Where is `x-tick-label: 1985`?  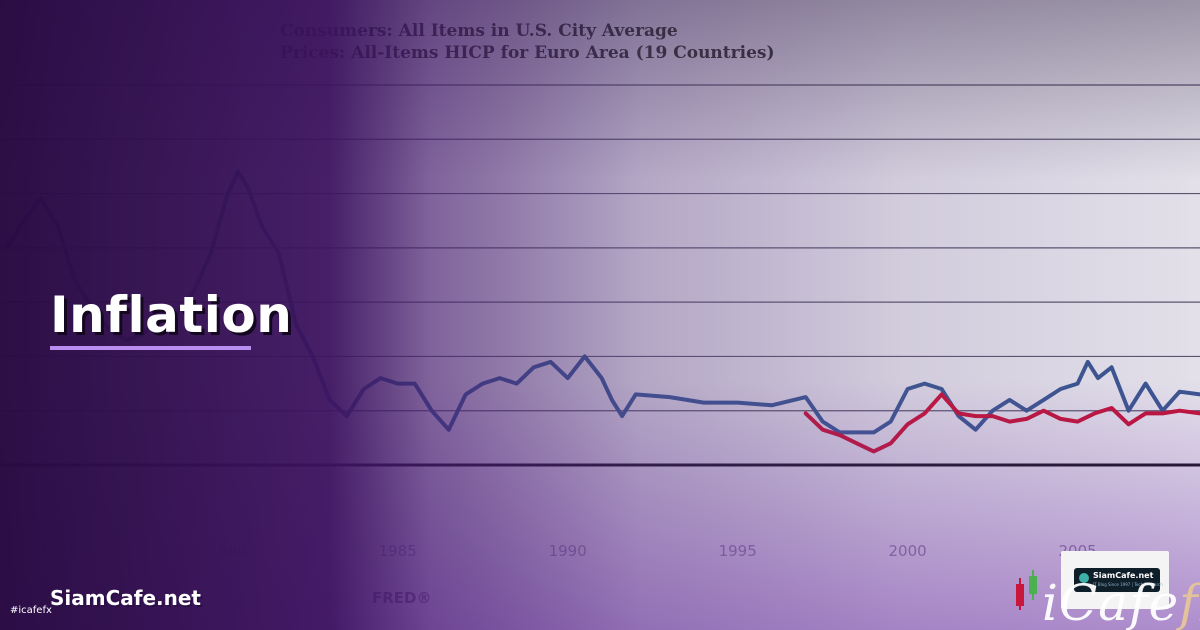 x-tick-label: 1985 is located at coordinates (398, 551).